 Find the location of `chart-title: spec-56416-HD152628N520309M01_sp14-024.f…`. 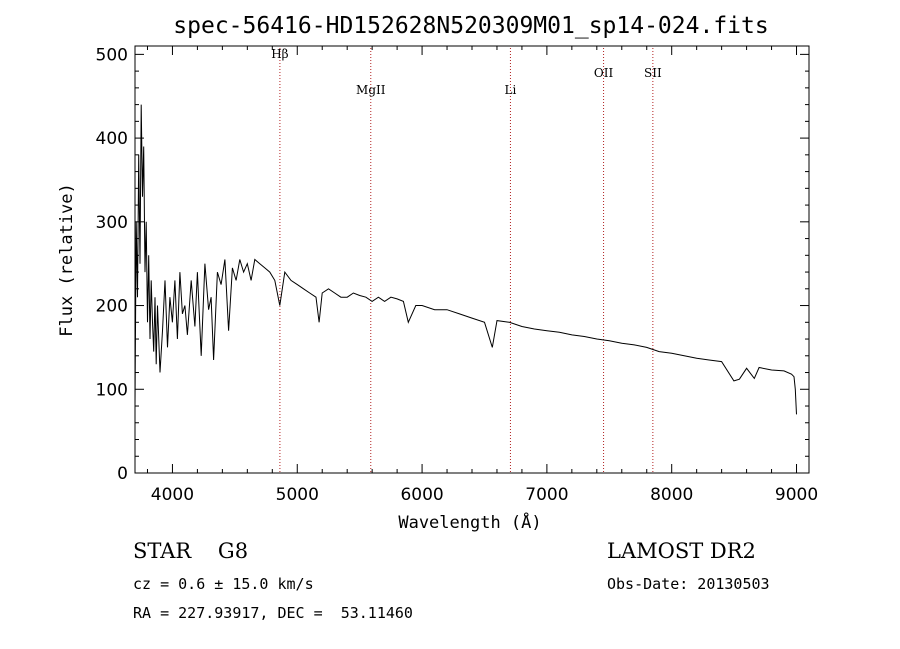

chart-title: spec-56416-HD152628N520309M01_sp14-024.f… is located at coordinates (470, 26).